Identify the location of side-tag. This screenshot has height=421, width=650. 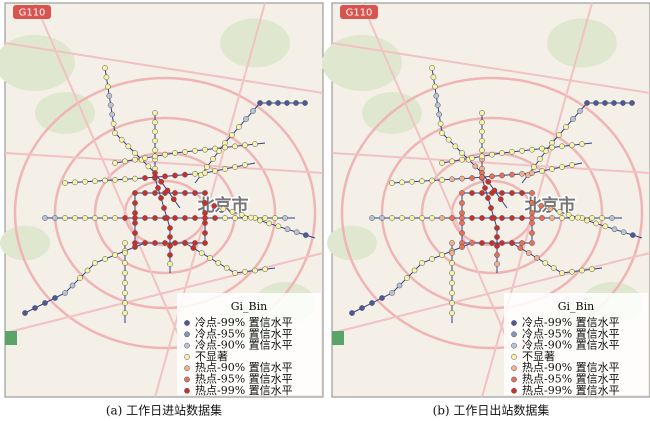
(338, 338).